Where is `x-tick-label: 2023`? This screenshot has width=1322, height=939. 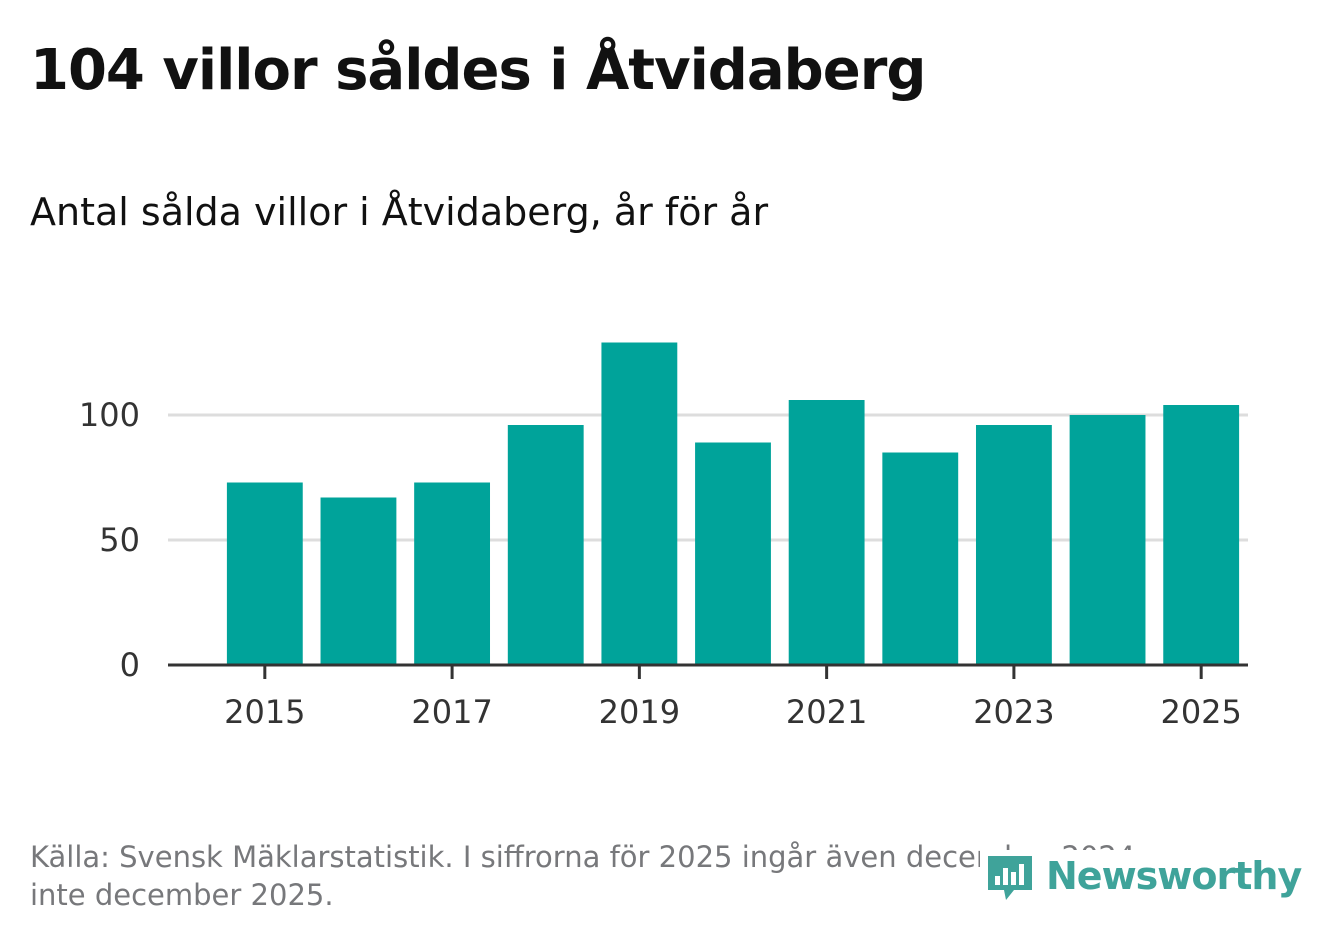
x-tick-label: 2023 is located at coordinates (1013, 712).